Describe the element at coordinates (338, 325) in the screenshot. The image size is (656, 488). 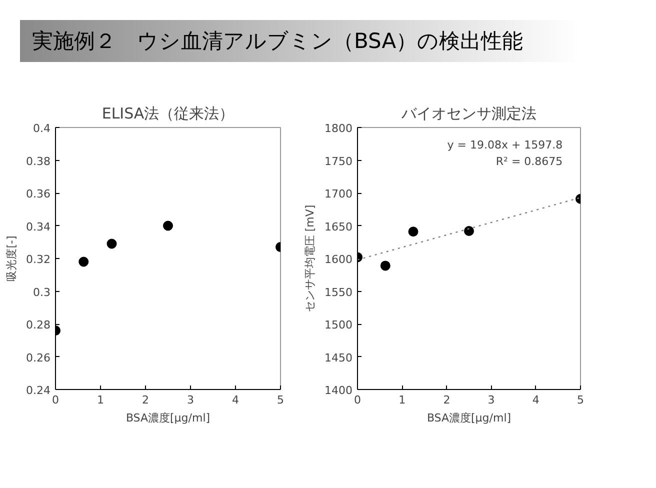
I see `y-tick-label: 1500` at that location.